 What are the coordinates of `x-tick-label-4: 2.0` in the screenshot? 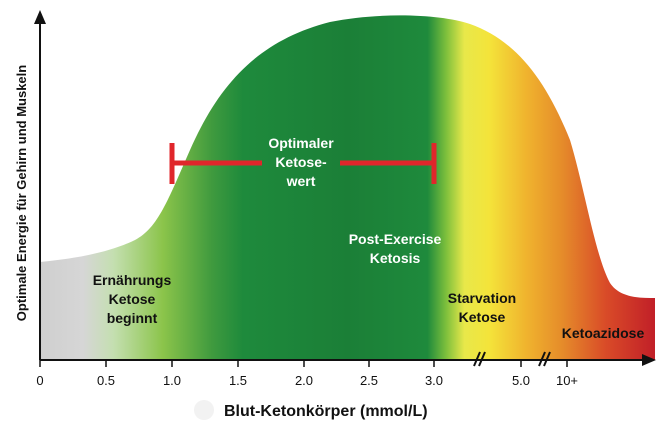 It's located at (304, 380).